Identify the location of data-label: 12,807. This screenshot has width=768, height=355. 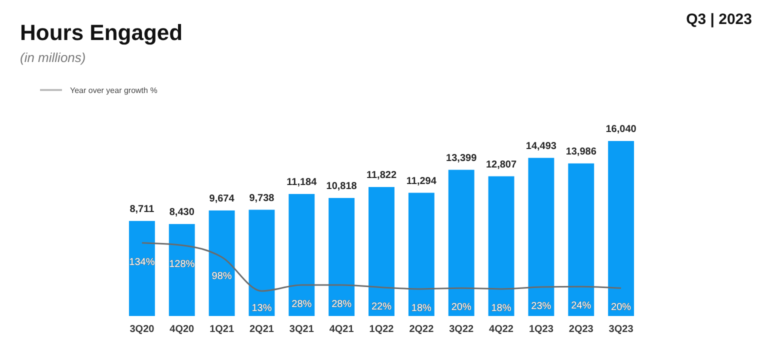
(501, 164).